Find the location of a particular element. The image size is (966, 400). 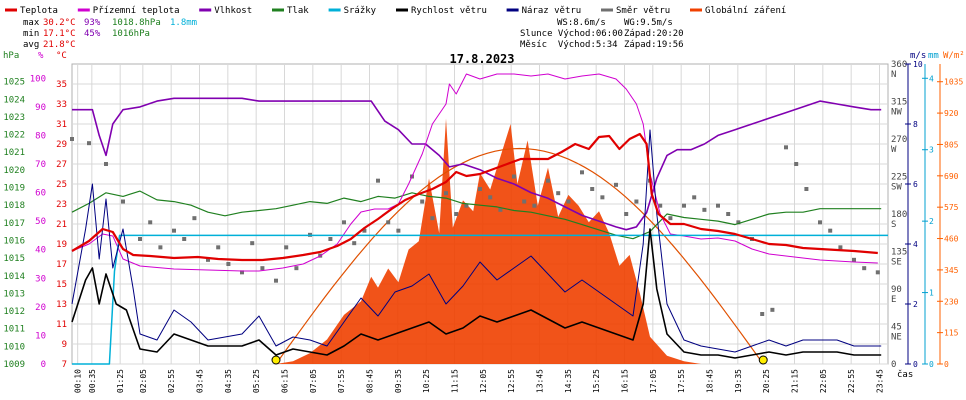

y-tick-label-pressure_hpa: 1023 is located at coordinates (14, 118).